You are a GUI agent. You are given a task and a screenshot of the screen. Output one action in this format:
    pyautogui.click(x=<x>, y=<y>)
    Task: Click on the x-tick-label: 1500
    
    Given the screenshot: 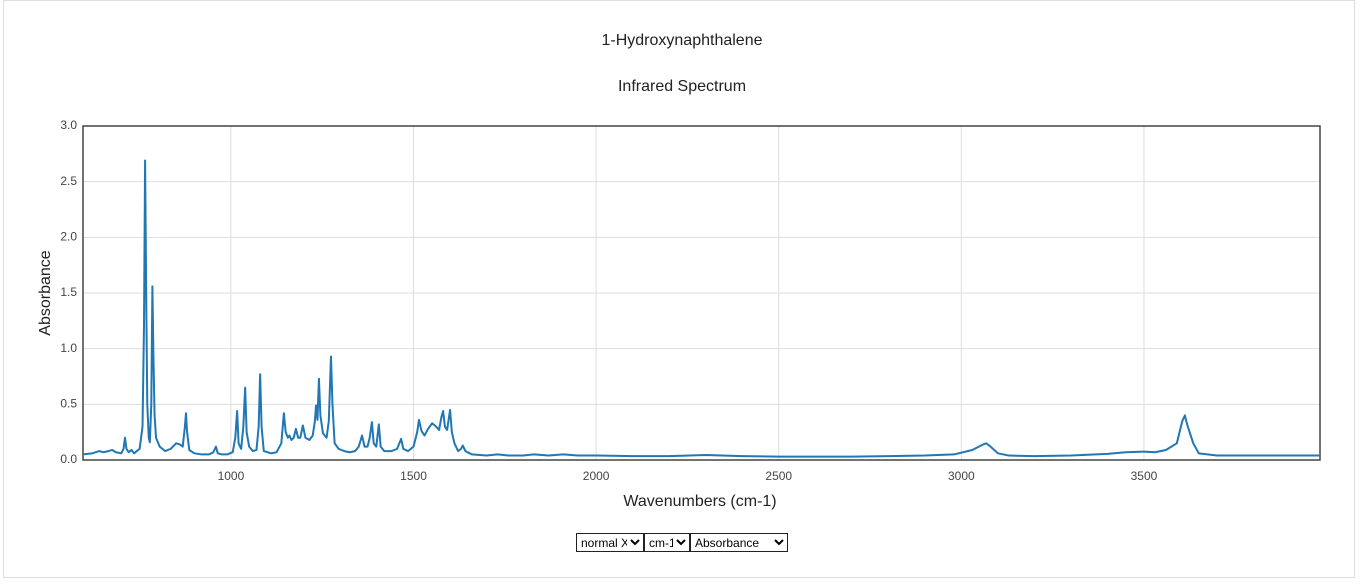 What is the action you would take?
    pyautogui.click(x=413, y=476)
    